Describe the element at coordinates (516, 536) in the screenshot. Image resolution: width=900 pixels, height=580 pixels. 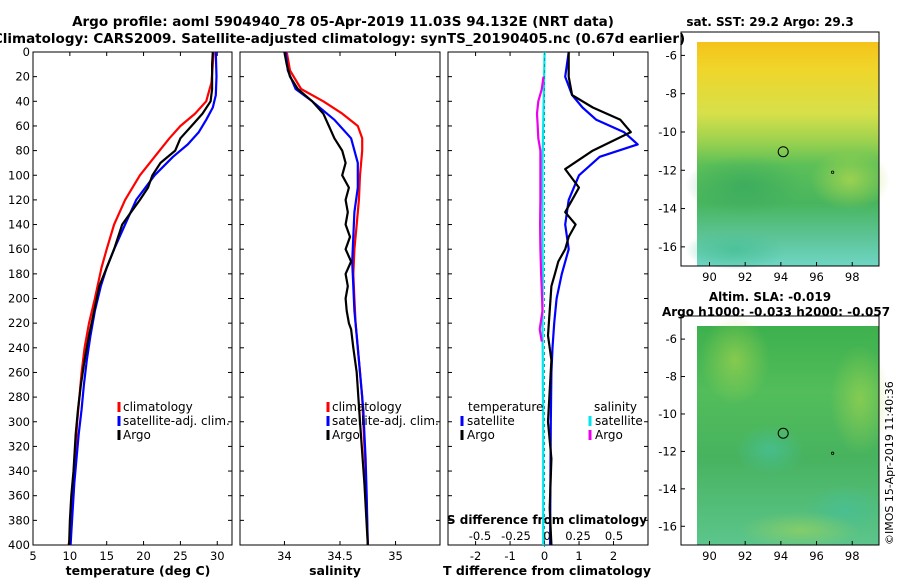
I see `s-tick-label: -0.25` at that location.